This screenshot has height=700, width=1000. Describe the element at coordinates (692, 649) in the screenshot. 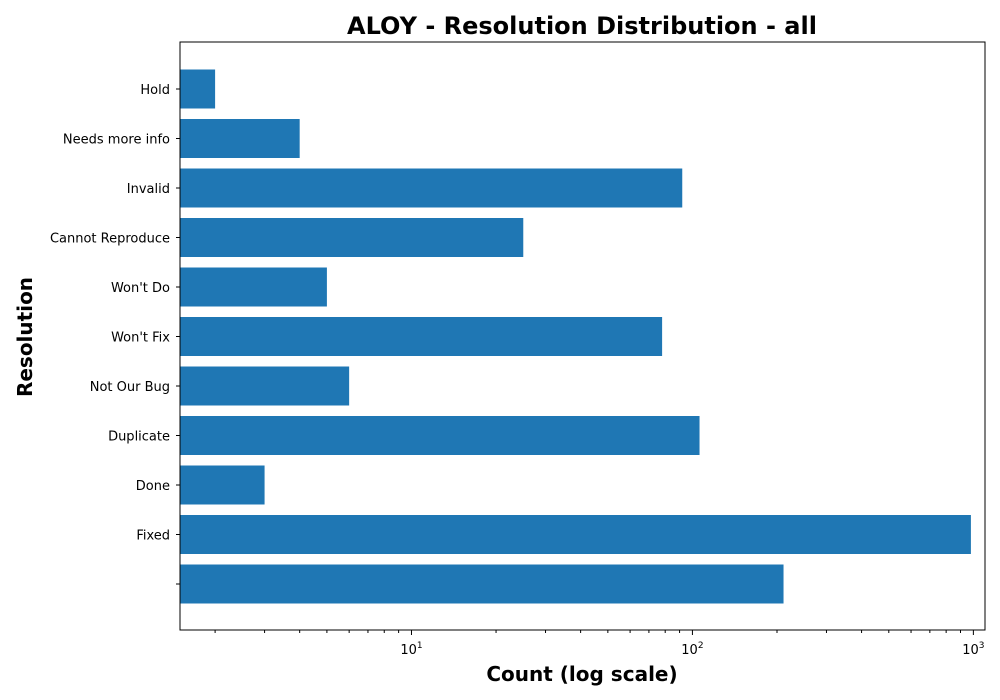

I see `x-tick-label: 10²` at that location.